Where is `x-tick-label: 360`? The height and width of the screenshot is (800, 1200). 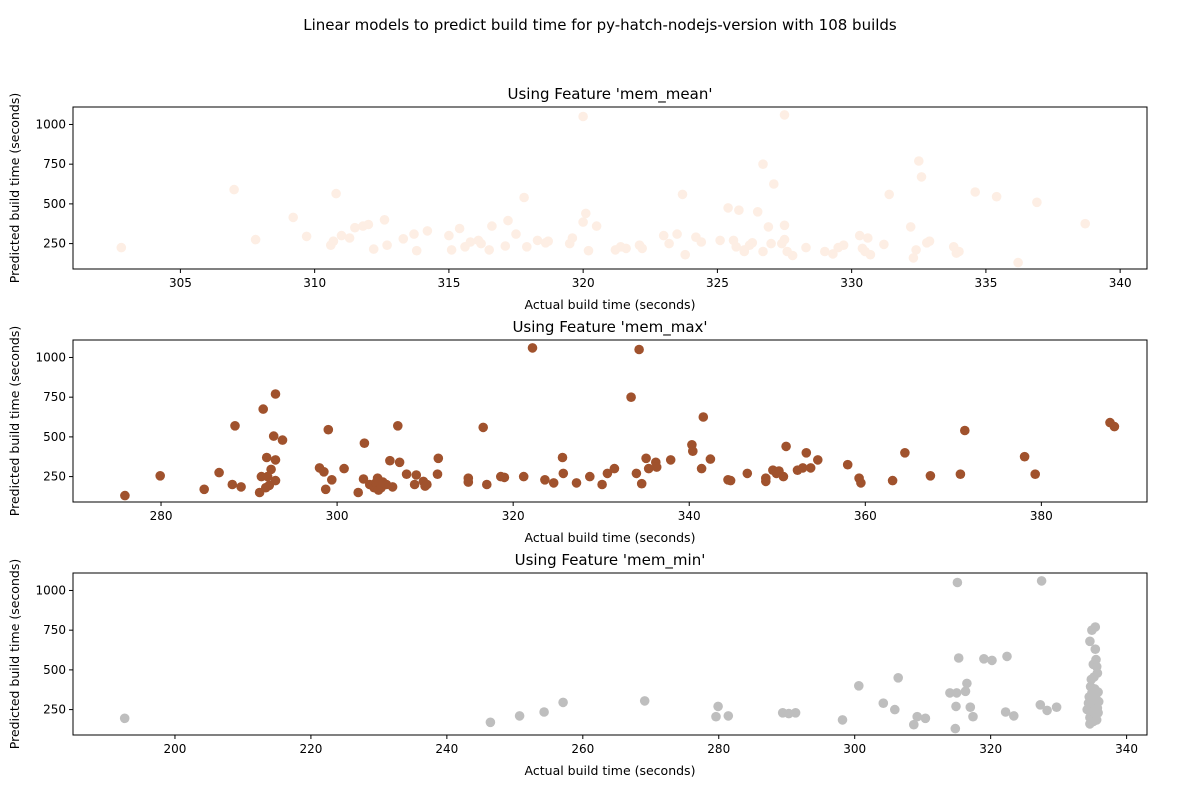 x-tick-label: 360 is located at coordinates (865, 516).